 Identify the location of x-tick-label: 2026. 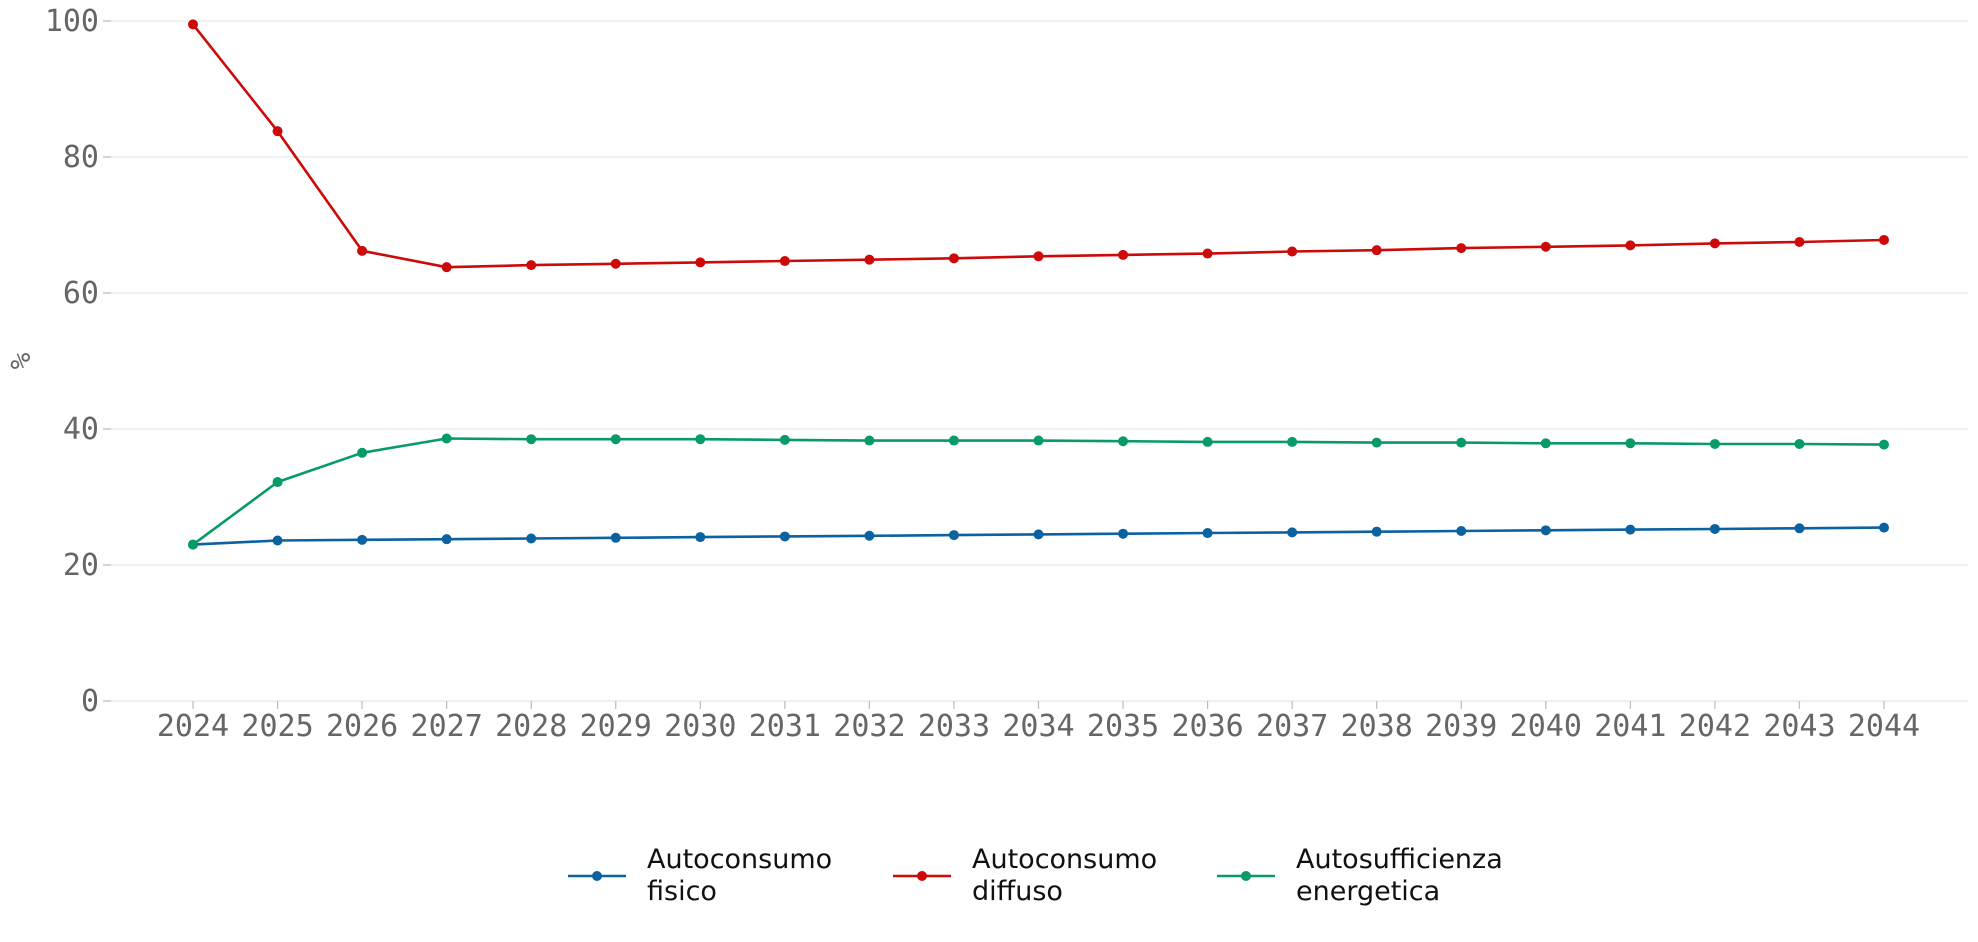
(362, 726).